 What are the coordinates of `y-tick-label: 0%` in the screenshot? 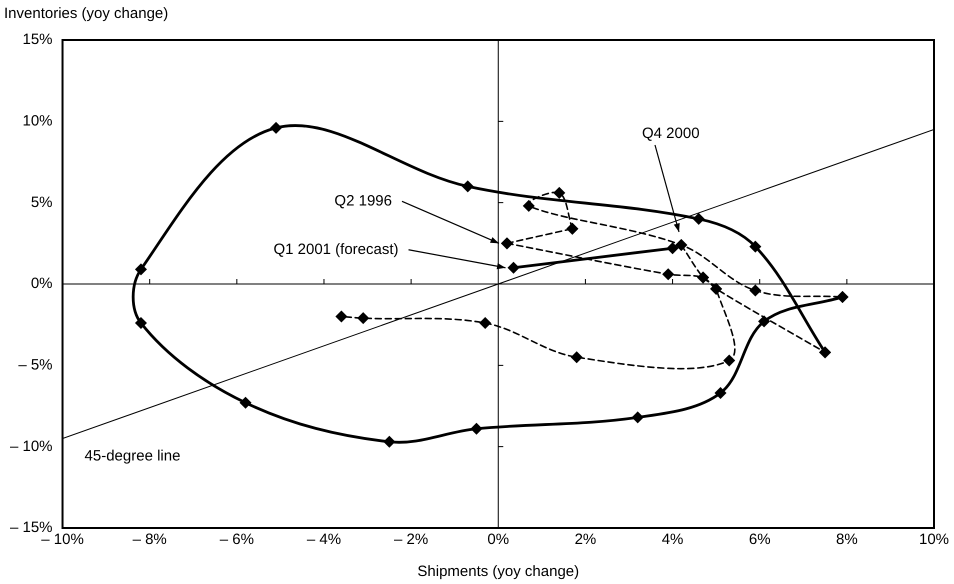 It's located at (41, 283).